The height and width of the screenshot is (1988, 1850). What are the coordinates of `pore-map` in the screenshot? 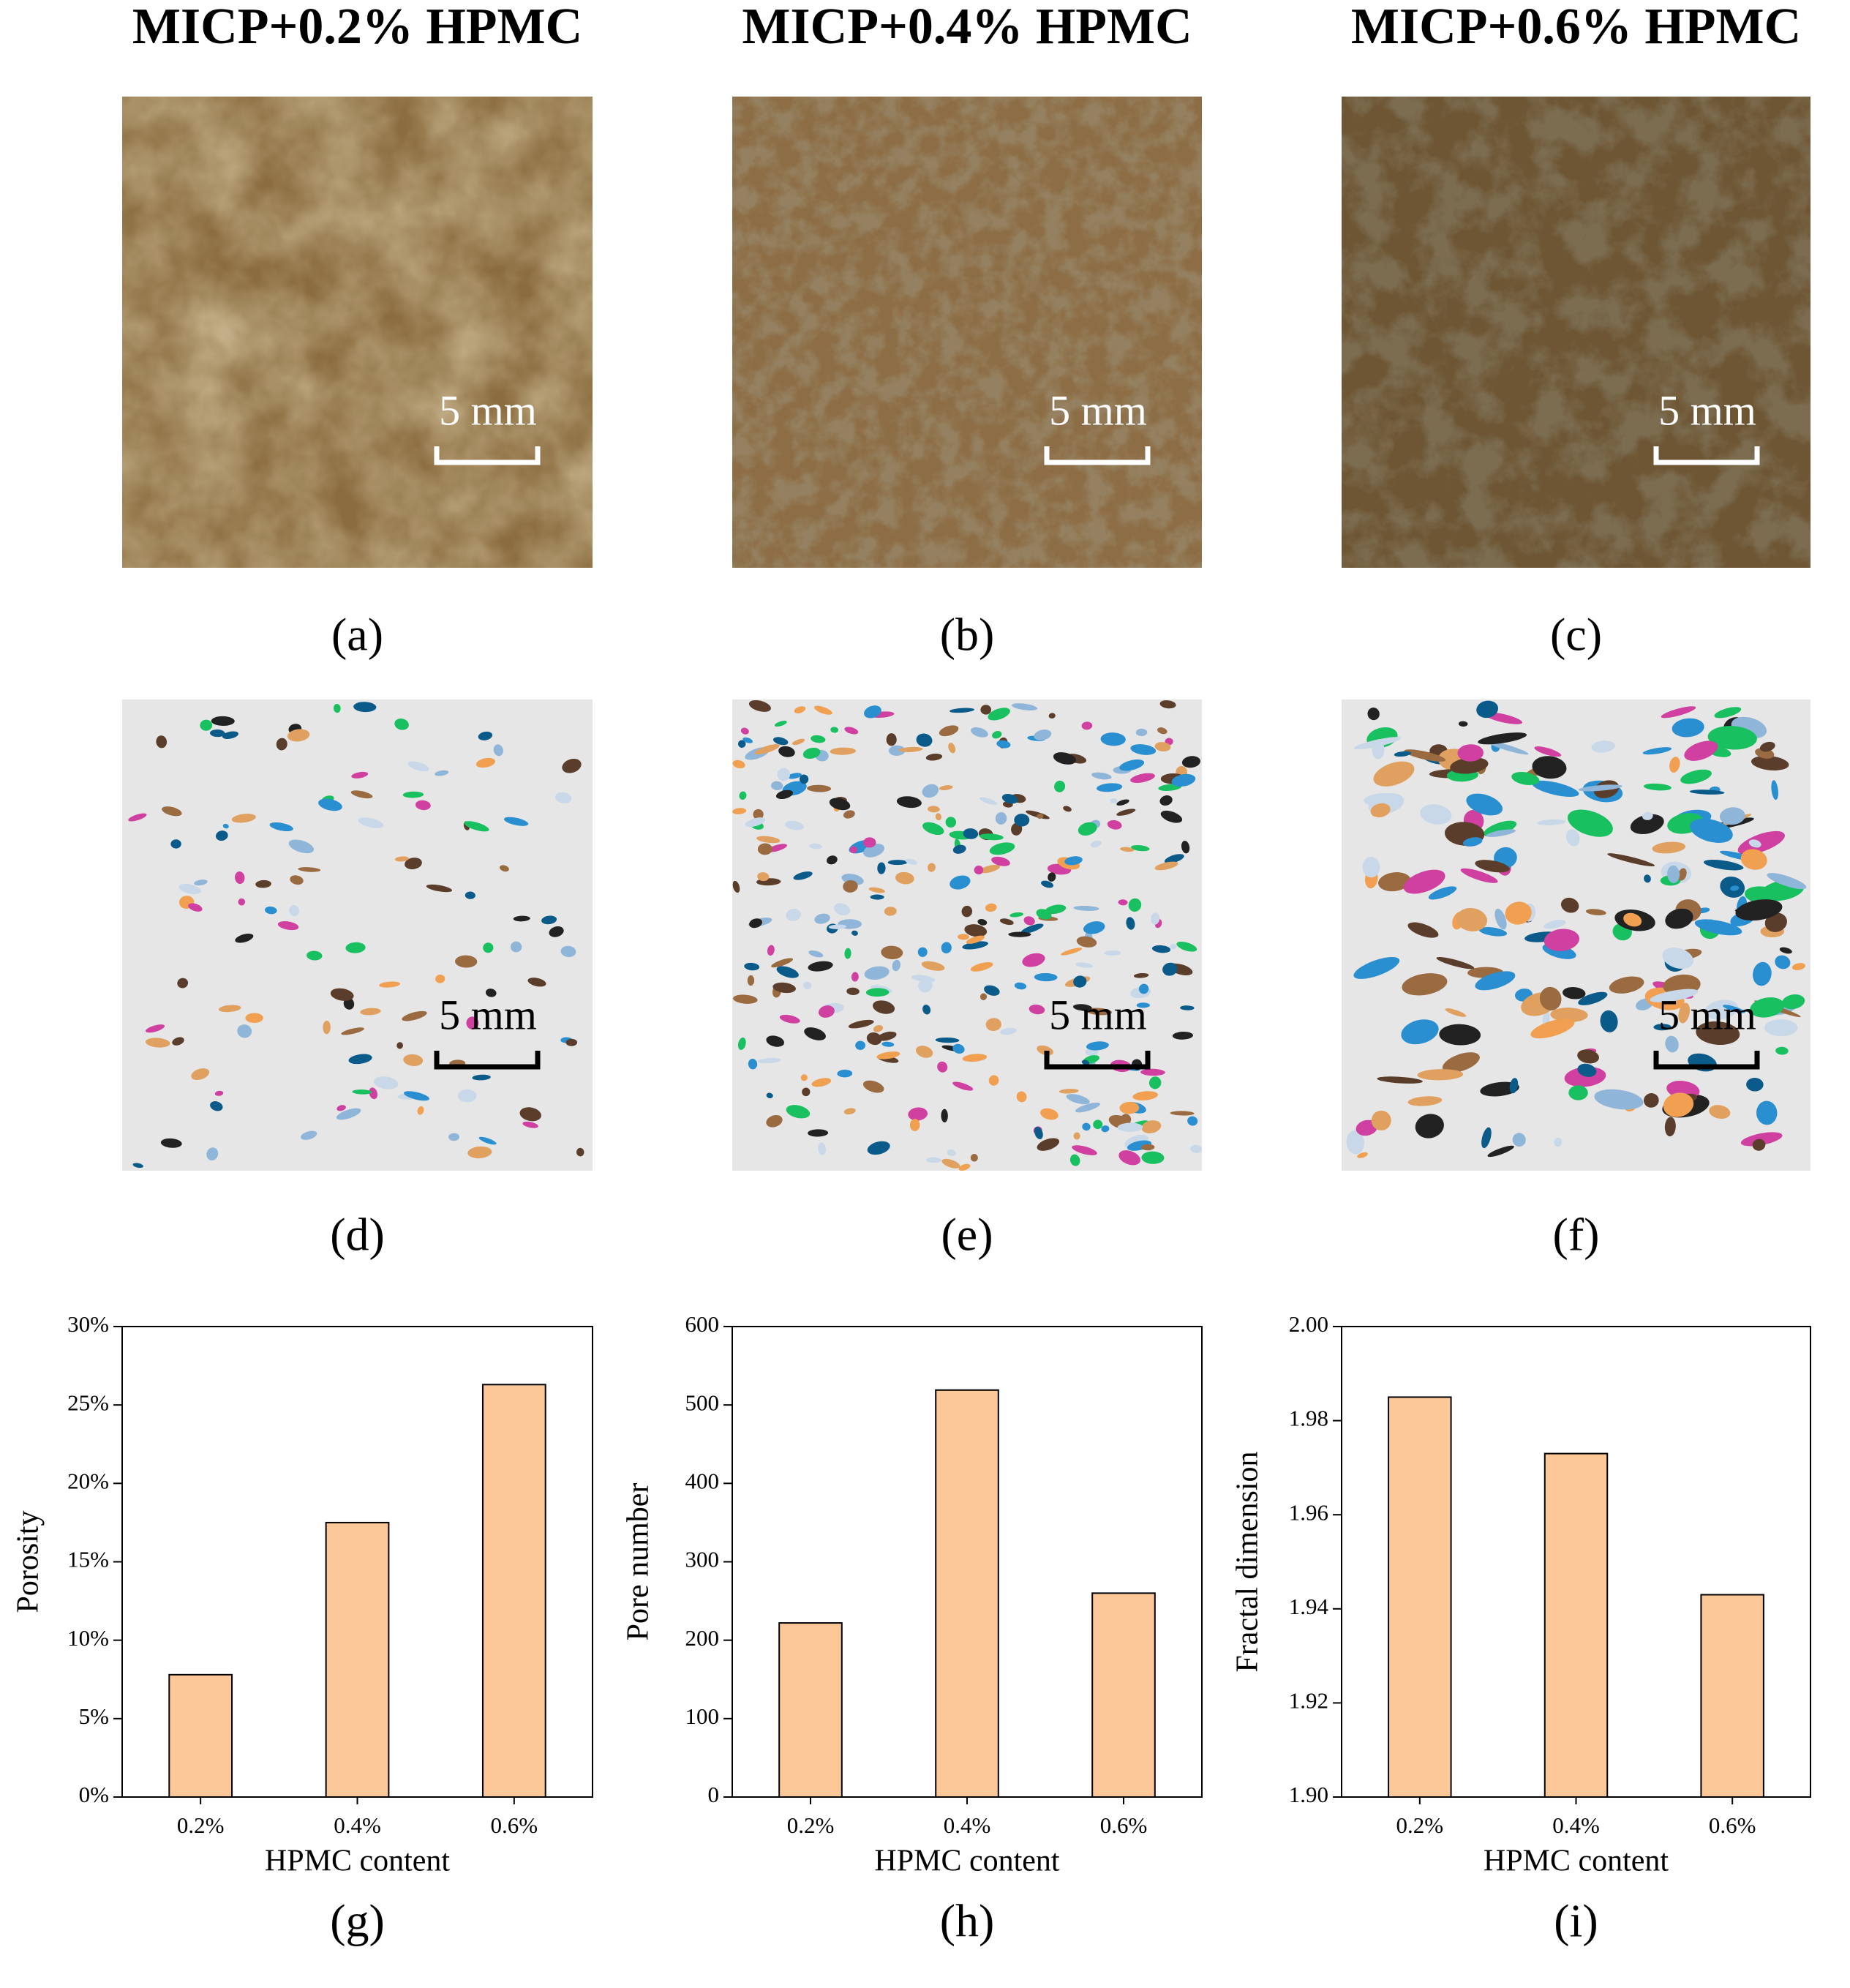 It's located at (357, 935).